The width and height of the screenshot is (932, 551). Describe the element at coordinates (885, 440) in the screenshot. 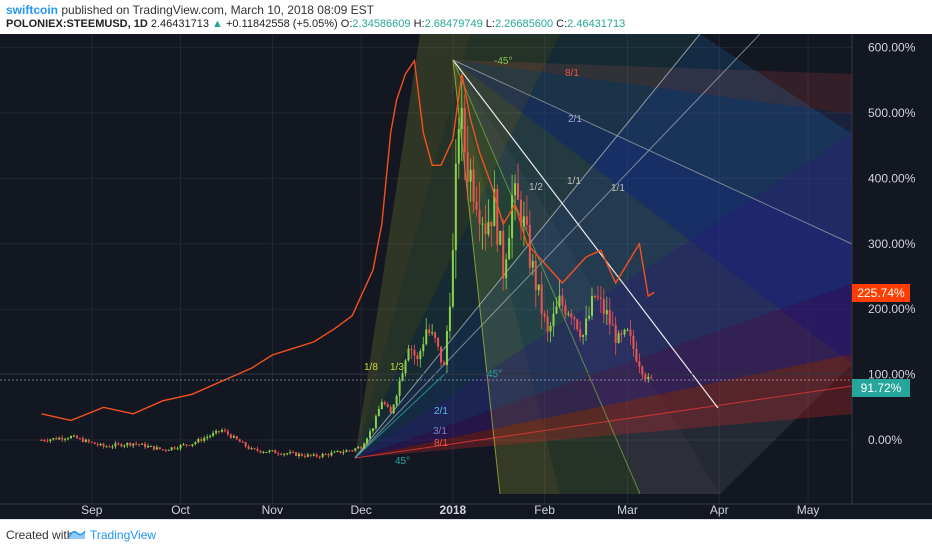

I see `y-tick-label: 0.00%` at that location.